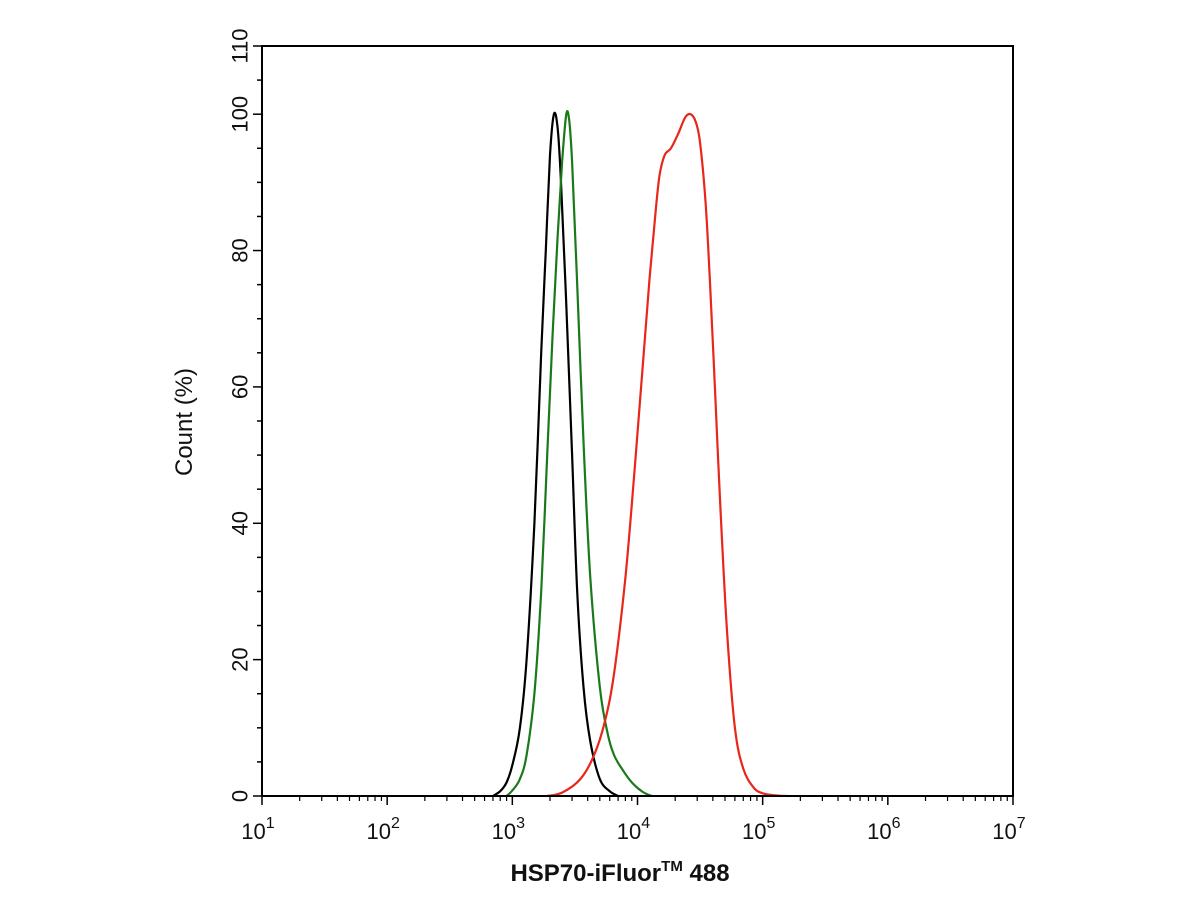 The image size is (1200, 900). I want to click on y-tick-label: 80, so click(240, 250).